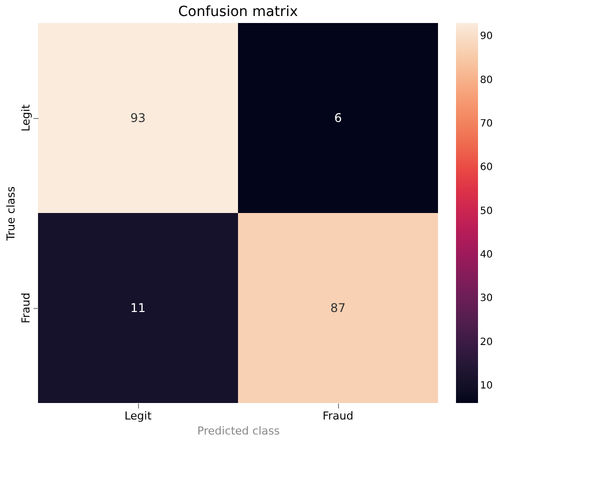 The image size is (589, 484). What do you see at coordinates (138, 308) in the screenshot?
I see `data-label: 11` at bounding box center [138, 308].